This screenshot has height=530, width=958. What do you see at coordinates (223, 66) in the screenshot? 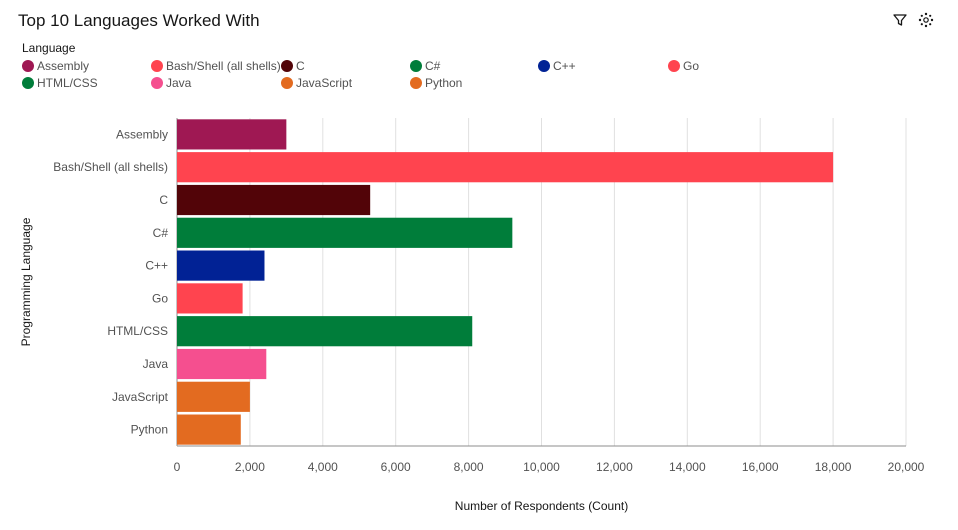
I see `legend-label: Bash/Shell (all shells)` at bounding box center [223, 66].